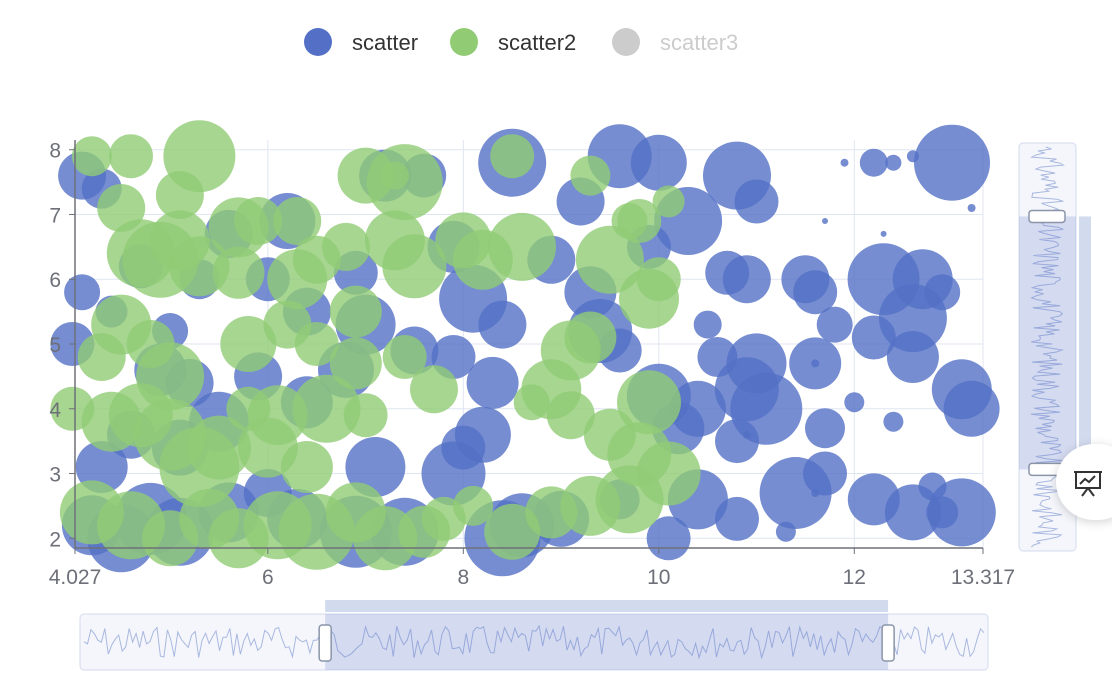 This screenshot has width=1112, height=699. Describe the element at coordinates (55, 215) in the screenshot. I see `y-tick-label: 7` at that location.